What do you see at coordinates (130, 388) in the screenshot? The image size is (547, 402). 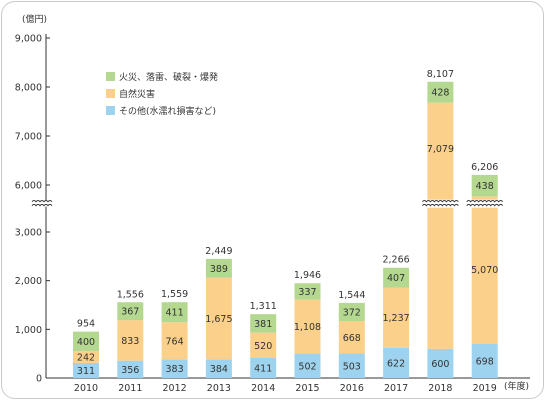 I see `x-tick-label: 2011` at bounding box center [130, 388].